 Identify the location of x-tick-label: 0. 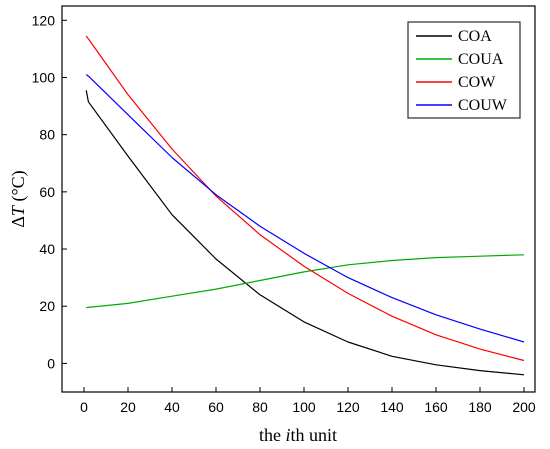
(84, 407).